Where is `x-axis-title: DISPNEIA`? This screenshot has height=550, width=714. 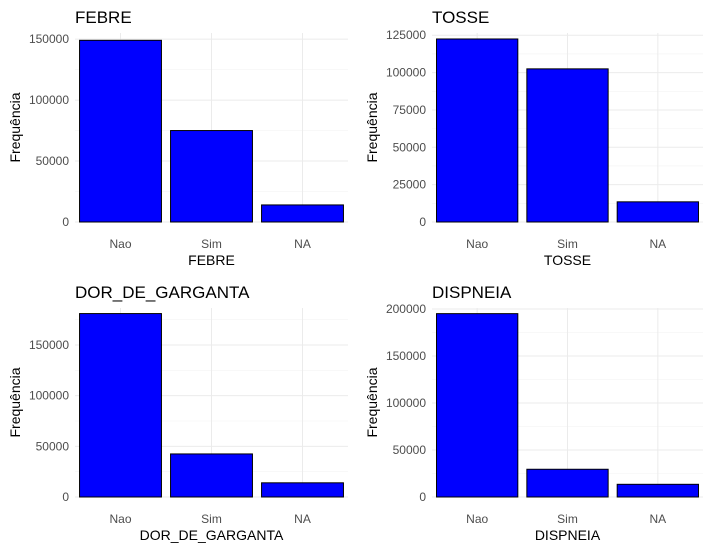 x-axis-title: DISPNEIA is located at coordinates (568, 535).